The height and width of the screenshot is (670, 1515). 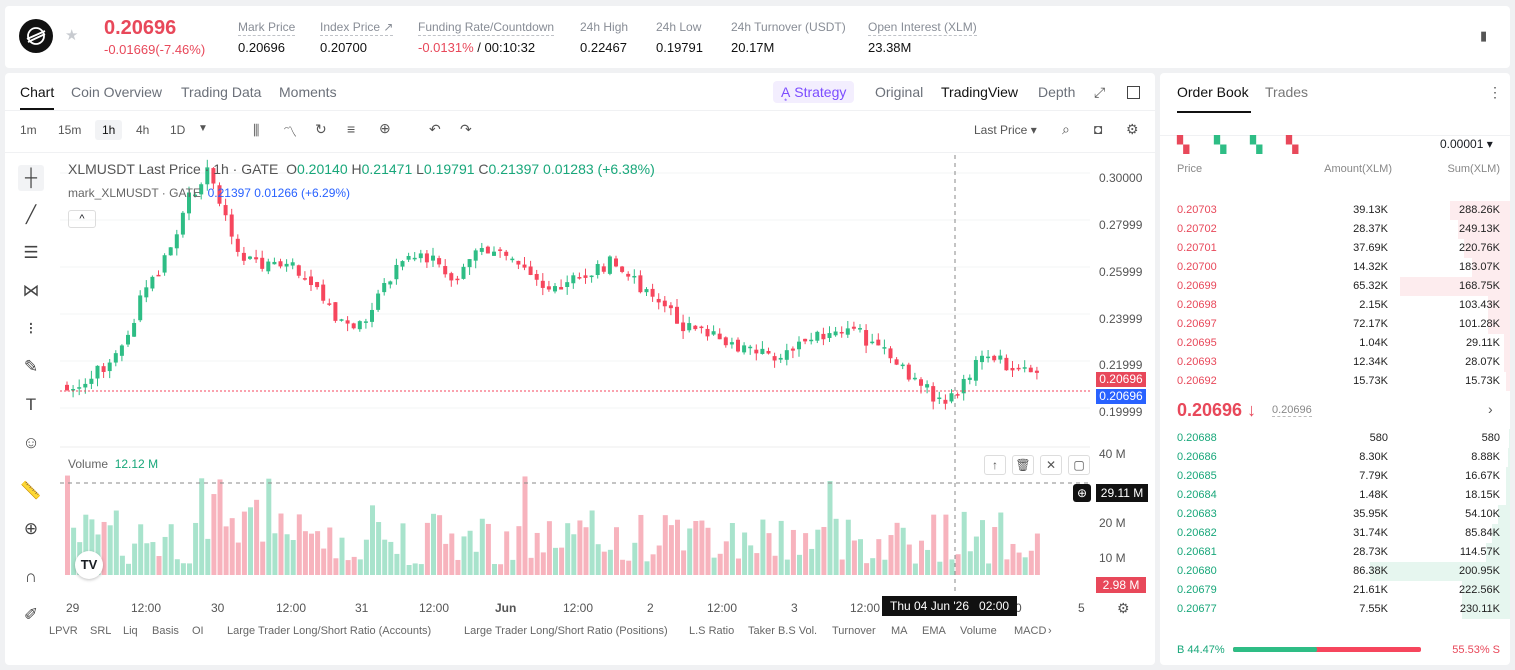 What do you see at coordinates (1335, 533) in the screenshot?
I see `bid-row: 0.20682 31.74K 85.84K` at bounding box center [1335, 533].